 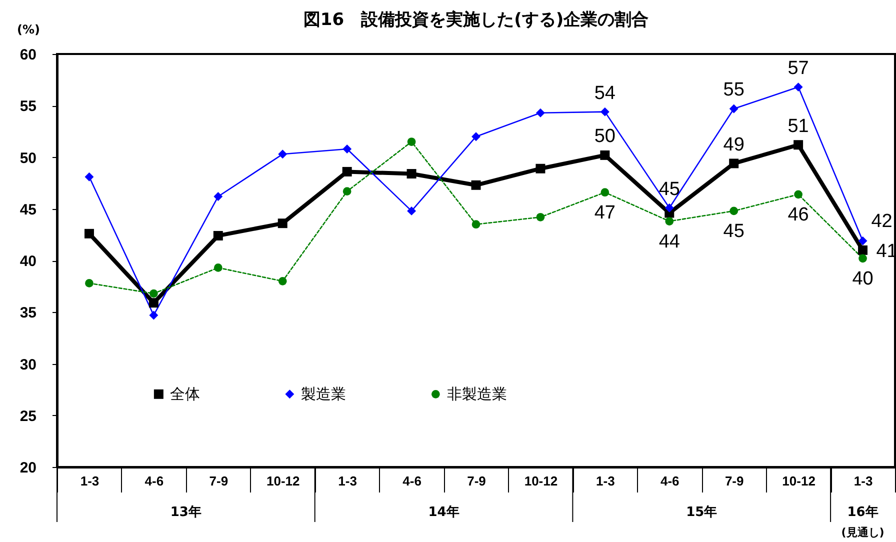 I want to click on data-label: 55, so click(x=733, y=90).